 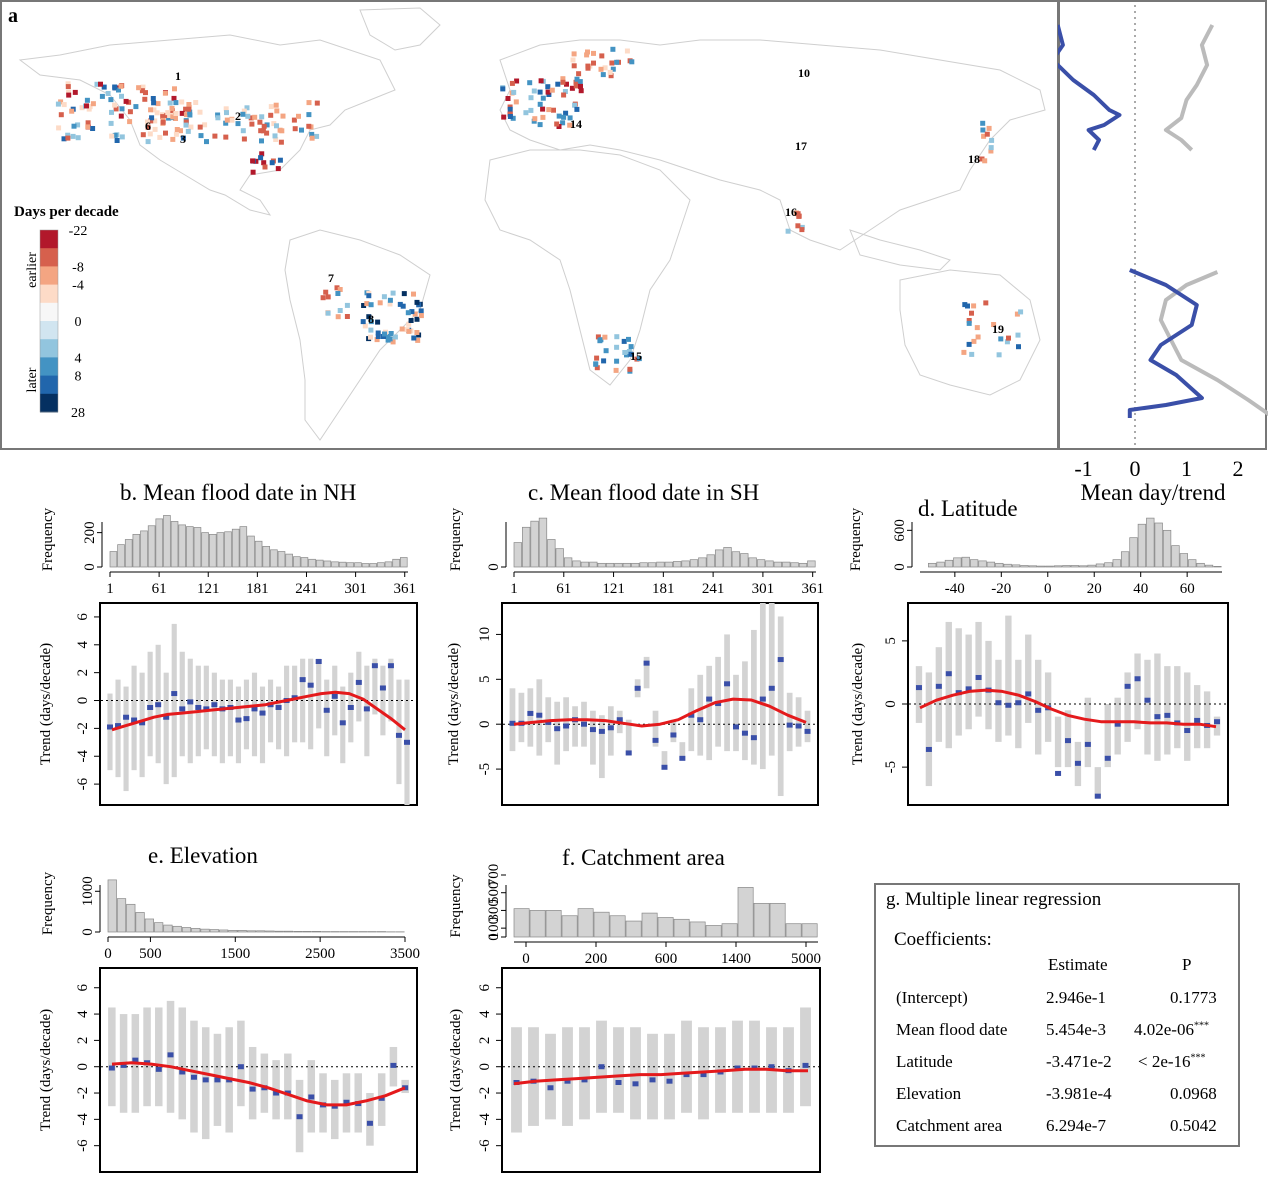 What do you see at coordinates (66, 212) in the screenshot?
I see `legend-title: Days per decade` at bounding box center [66, 212].